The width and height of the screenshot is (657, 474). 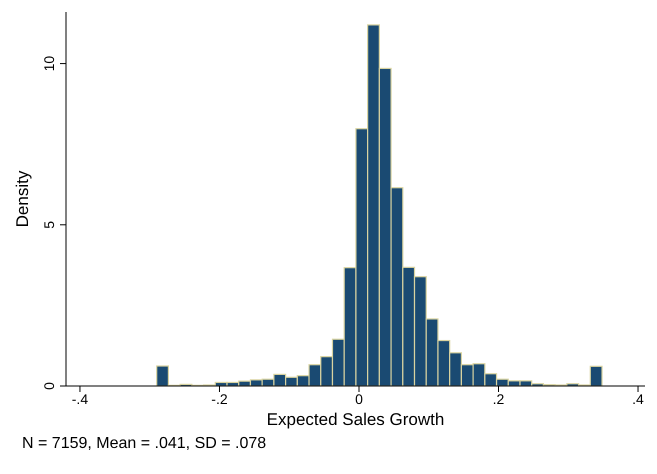 I want to click on x-tick-label: .2, so click(x=498, y=398).